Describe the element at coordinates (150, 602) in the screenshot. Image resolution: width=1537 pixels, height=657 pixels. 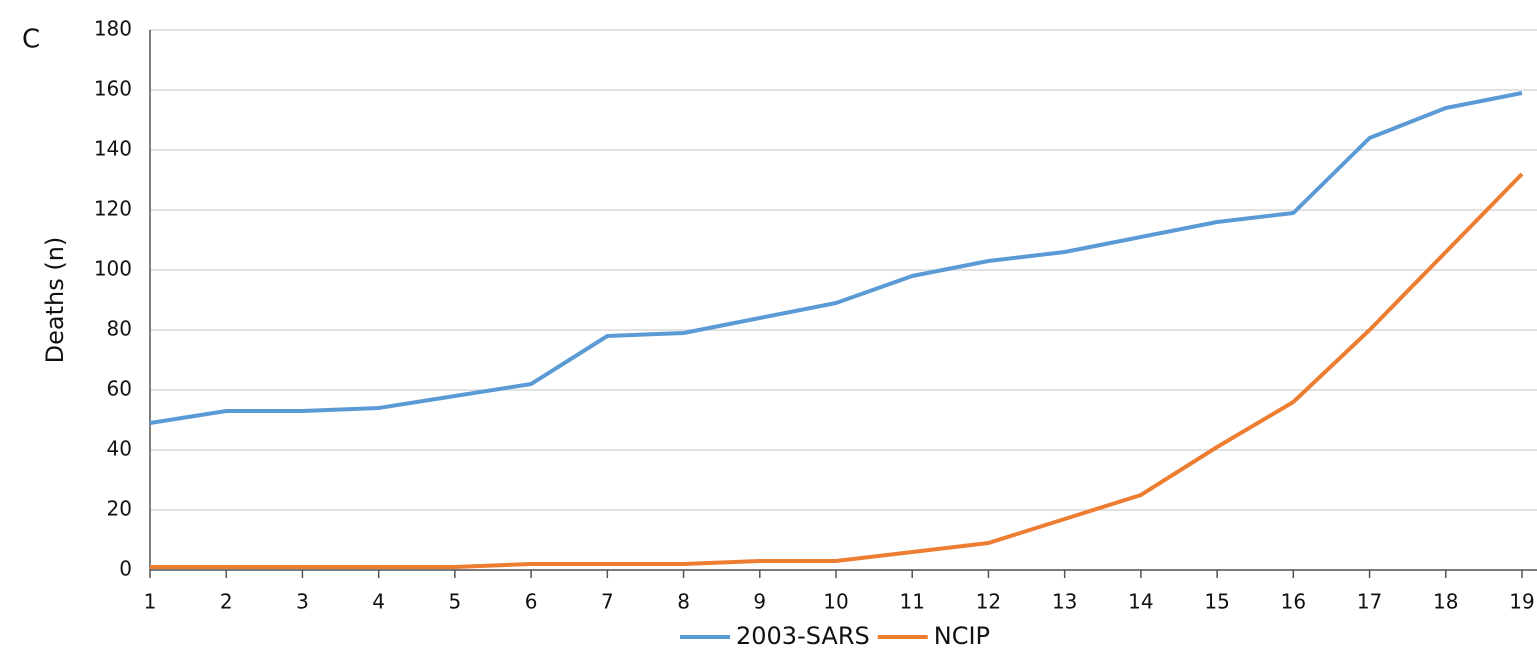
I see `x-tick-label: 1` at that location.